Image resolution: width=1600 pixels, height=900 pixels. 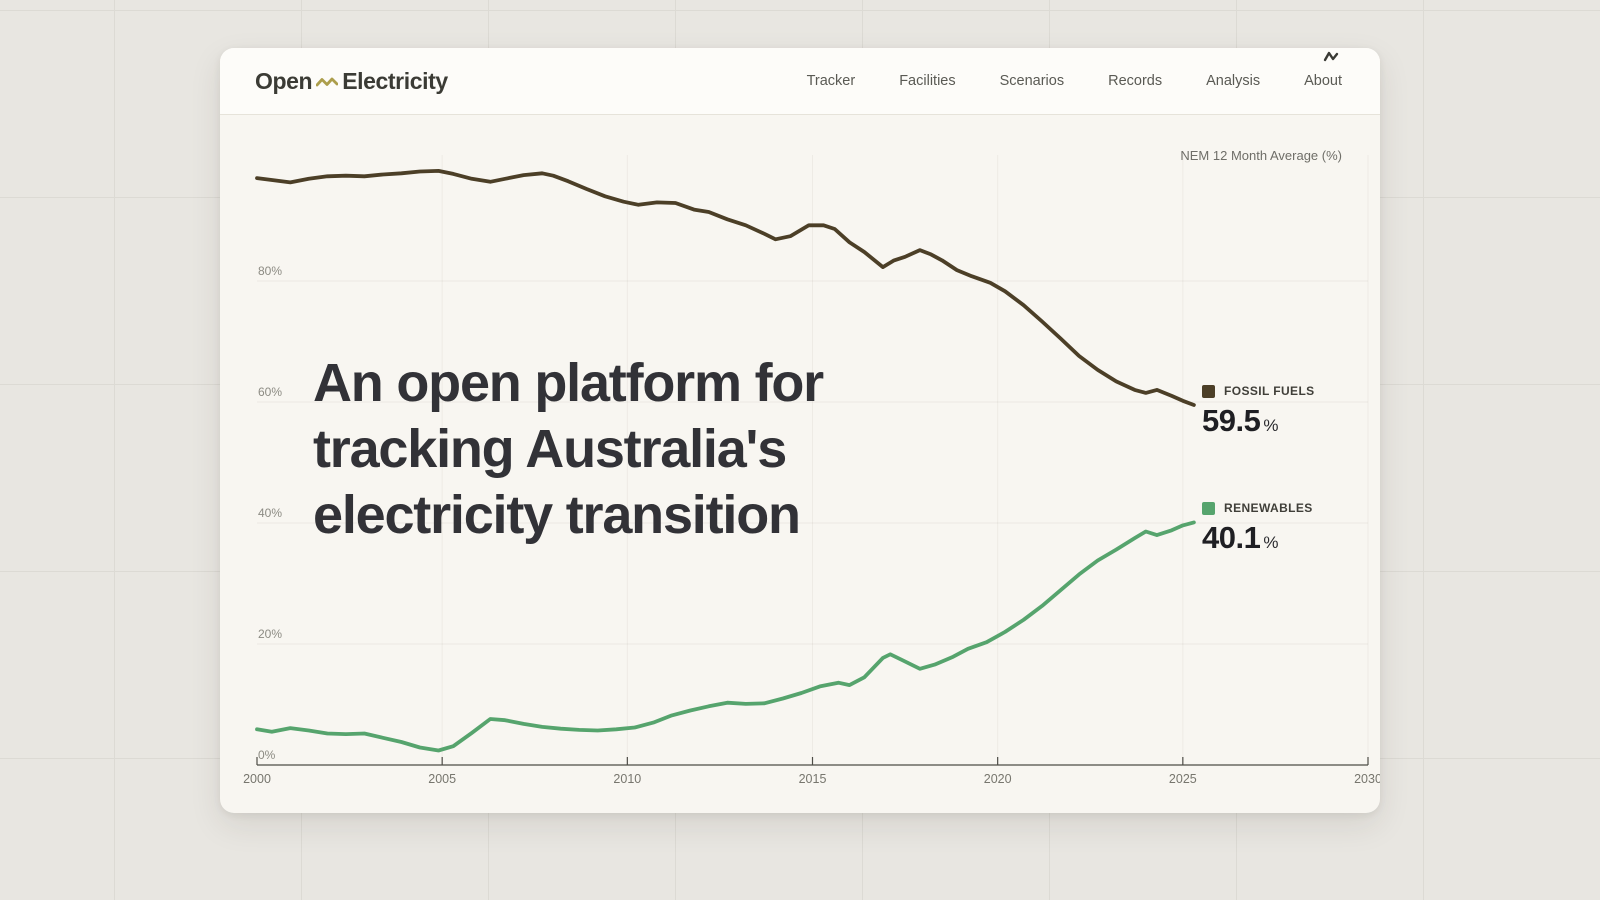 What do you see at coordinates (1208, 391) in the screenshot?
I see `fossil-fuels-swatch-icon` at bounding box center [1208, 391].